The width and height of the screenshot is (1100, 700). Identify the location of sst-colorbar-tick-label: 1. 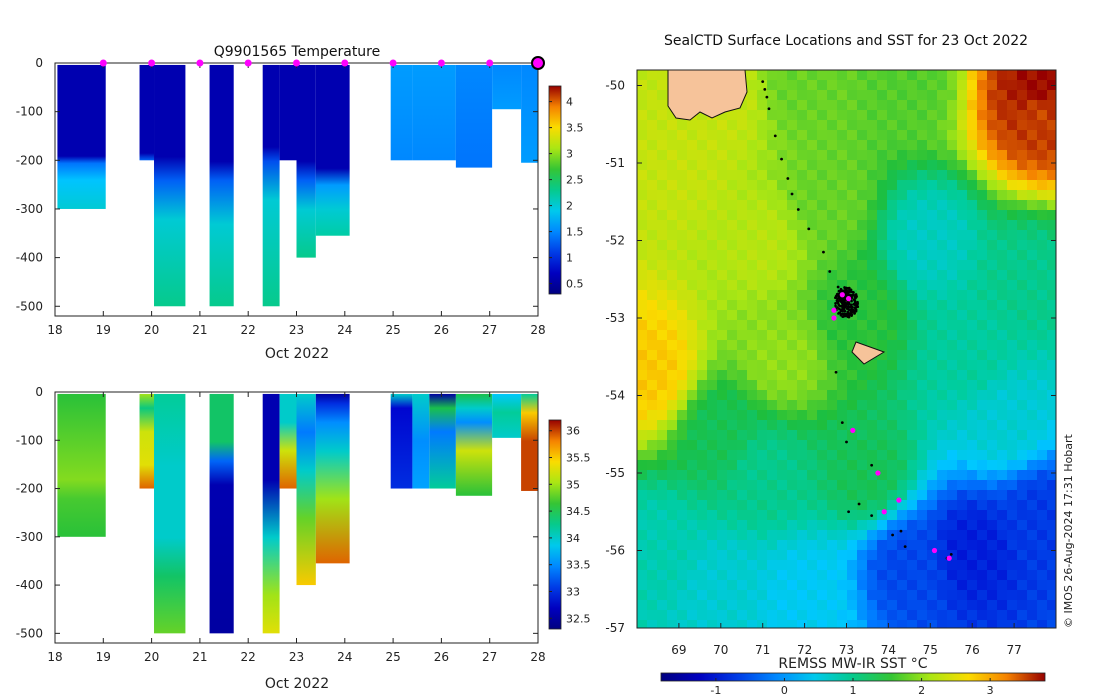
(853, 690).